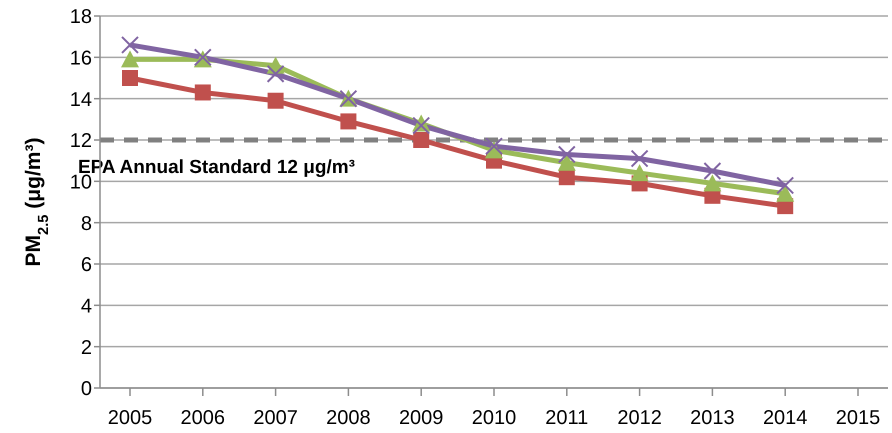  Describe the element at coordinates (81, 141) in the screenshot. I see `y-tick-label: 12` at that location.